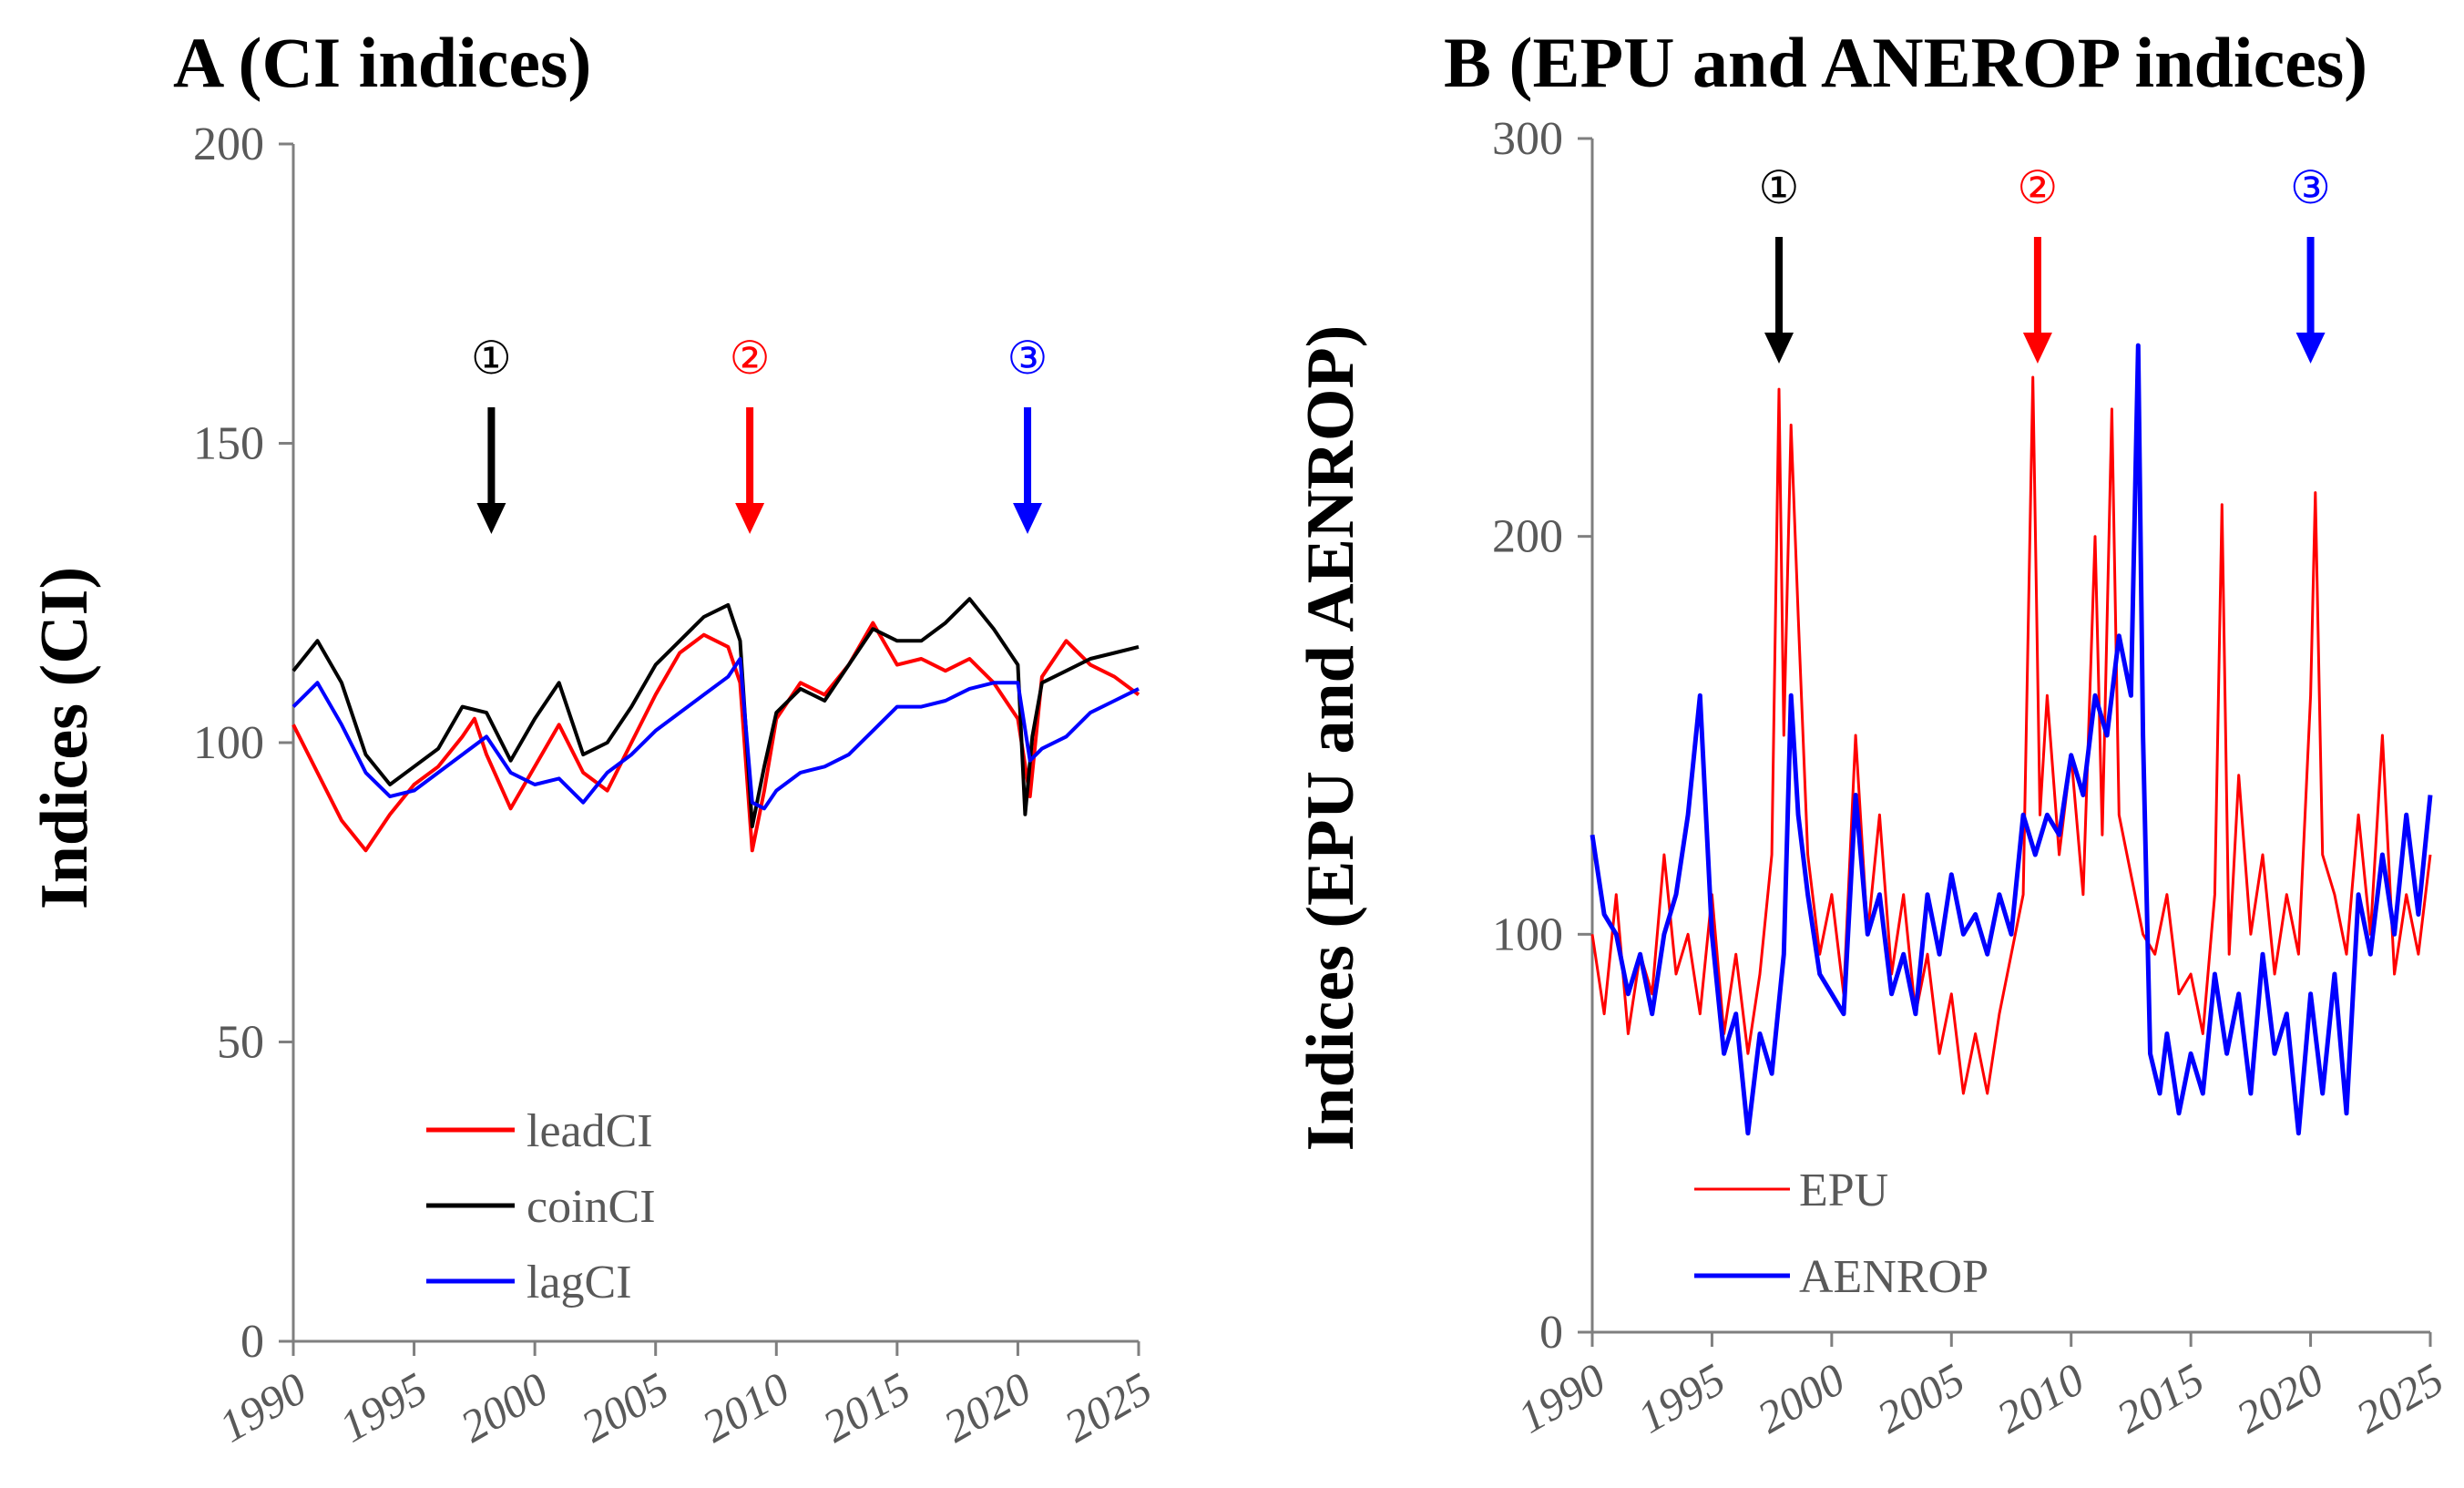 This screenshot has height=1488, width=2464. Describe the element at coordinates (1330, 738) in the screenshot. I see `panel-b-y-axis-label: Indices (EPU and AENROP)` at that location.